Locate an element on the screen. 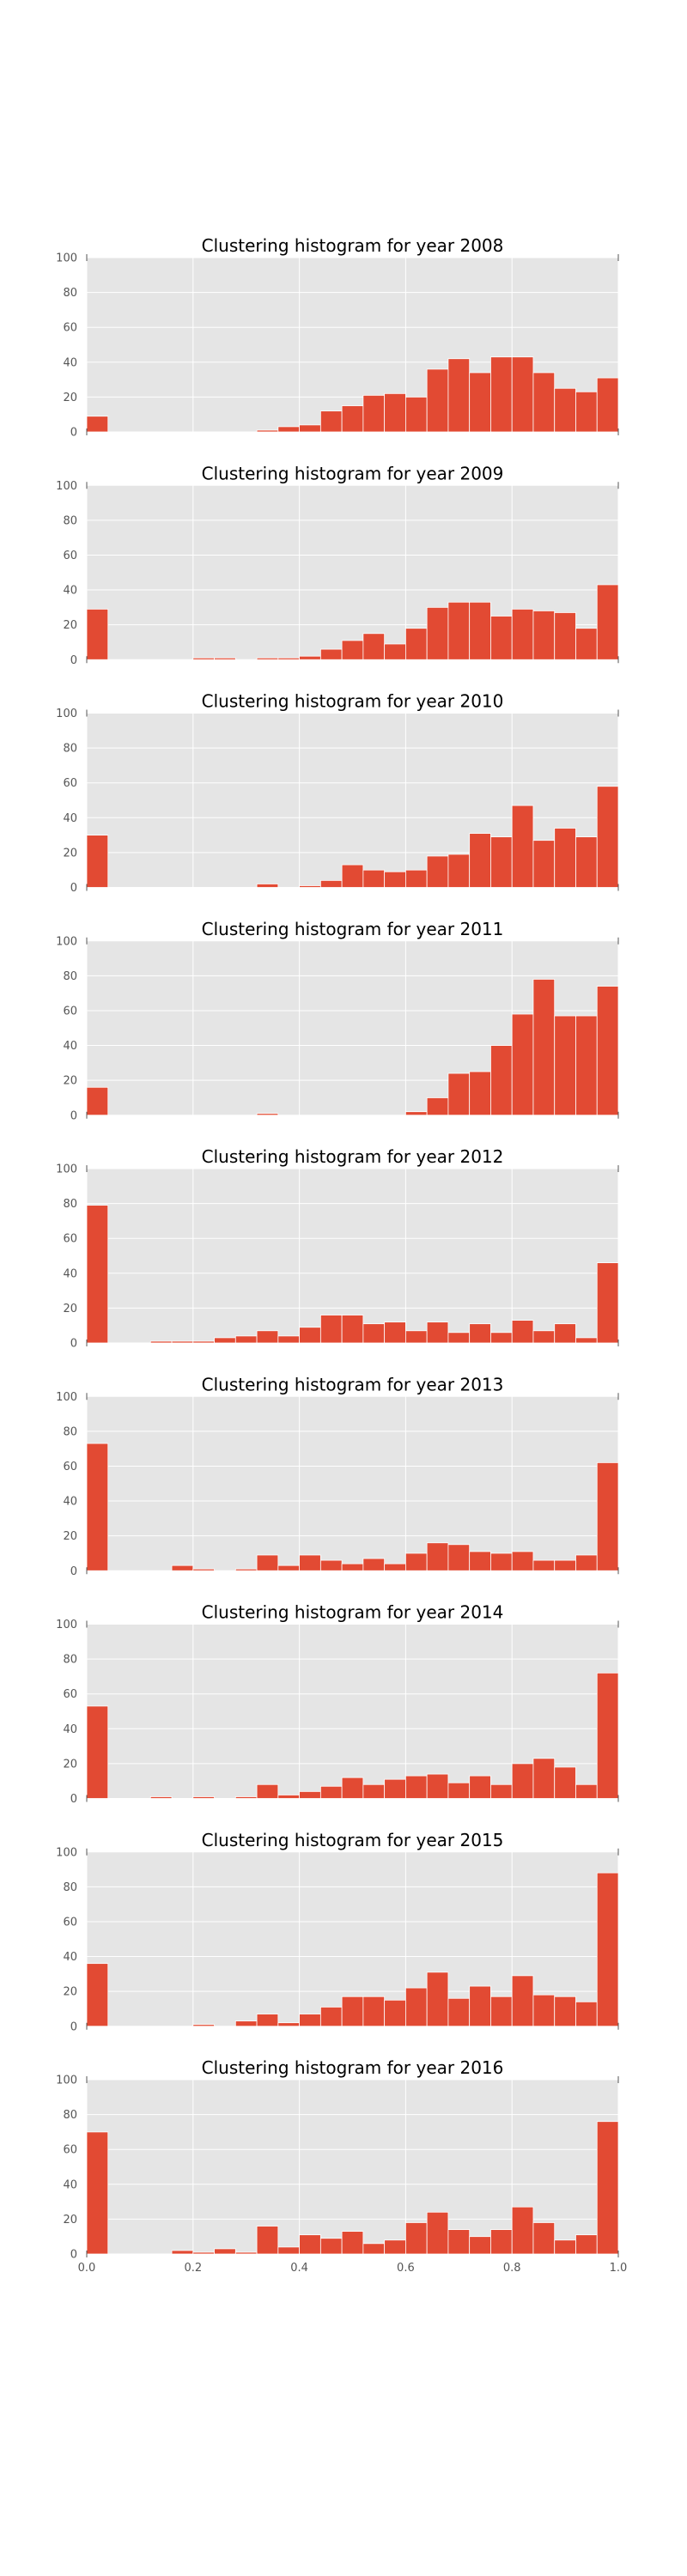 This screenshot has width=687, height=2576. plot-area is located at coordinates (352, 1256).